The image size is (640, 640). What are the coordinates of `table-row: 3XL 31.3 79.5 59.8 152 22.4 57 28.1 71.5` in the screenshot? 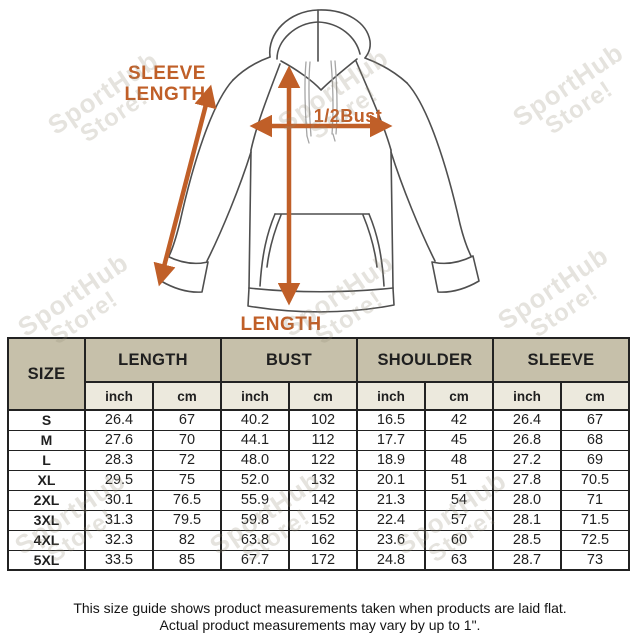 It's located at (318, 520).